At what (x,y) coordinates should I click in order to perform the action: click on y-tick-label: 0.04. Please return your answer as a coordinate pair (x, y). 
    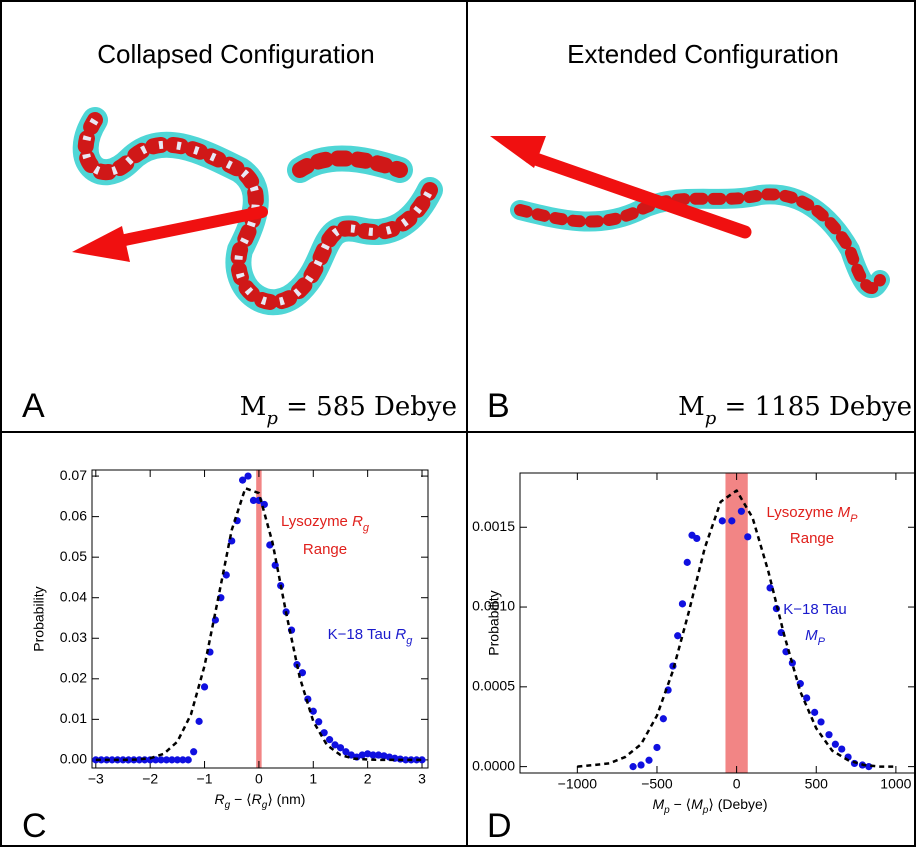
    Looking at the image, I should click on (73, 596).